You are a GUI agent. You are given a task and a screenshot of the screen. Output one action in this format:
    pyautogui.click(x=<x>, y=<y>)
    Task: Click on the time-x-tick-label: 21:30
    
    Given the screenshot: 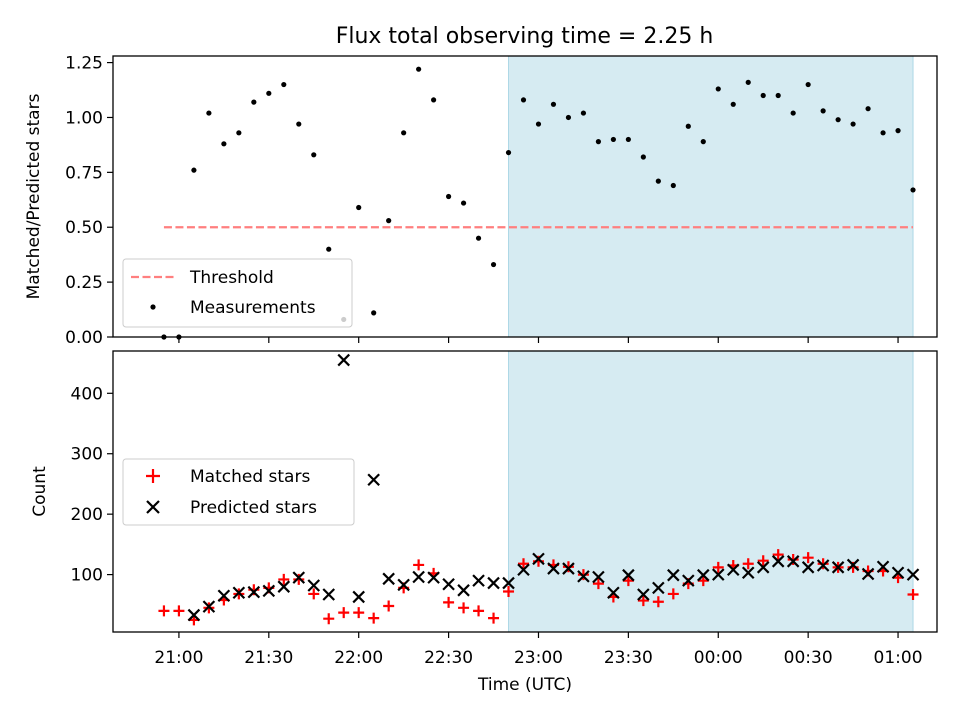 What is the action you would take?
    pyautogui.click(x=268, y=658)
    